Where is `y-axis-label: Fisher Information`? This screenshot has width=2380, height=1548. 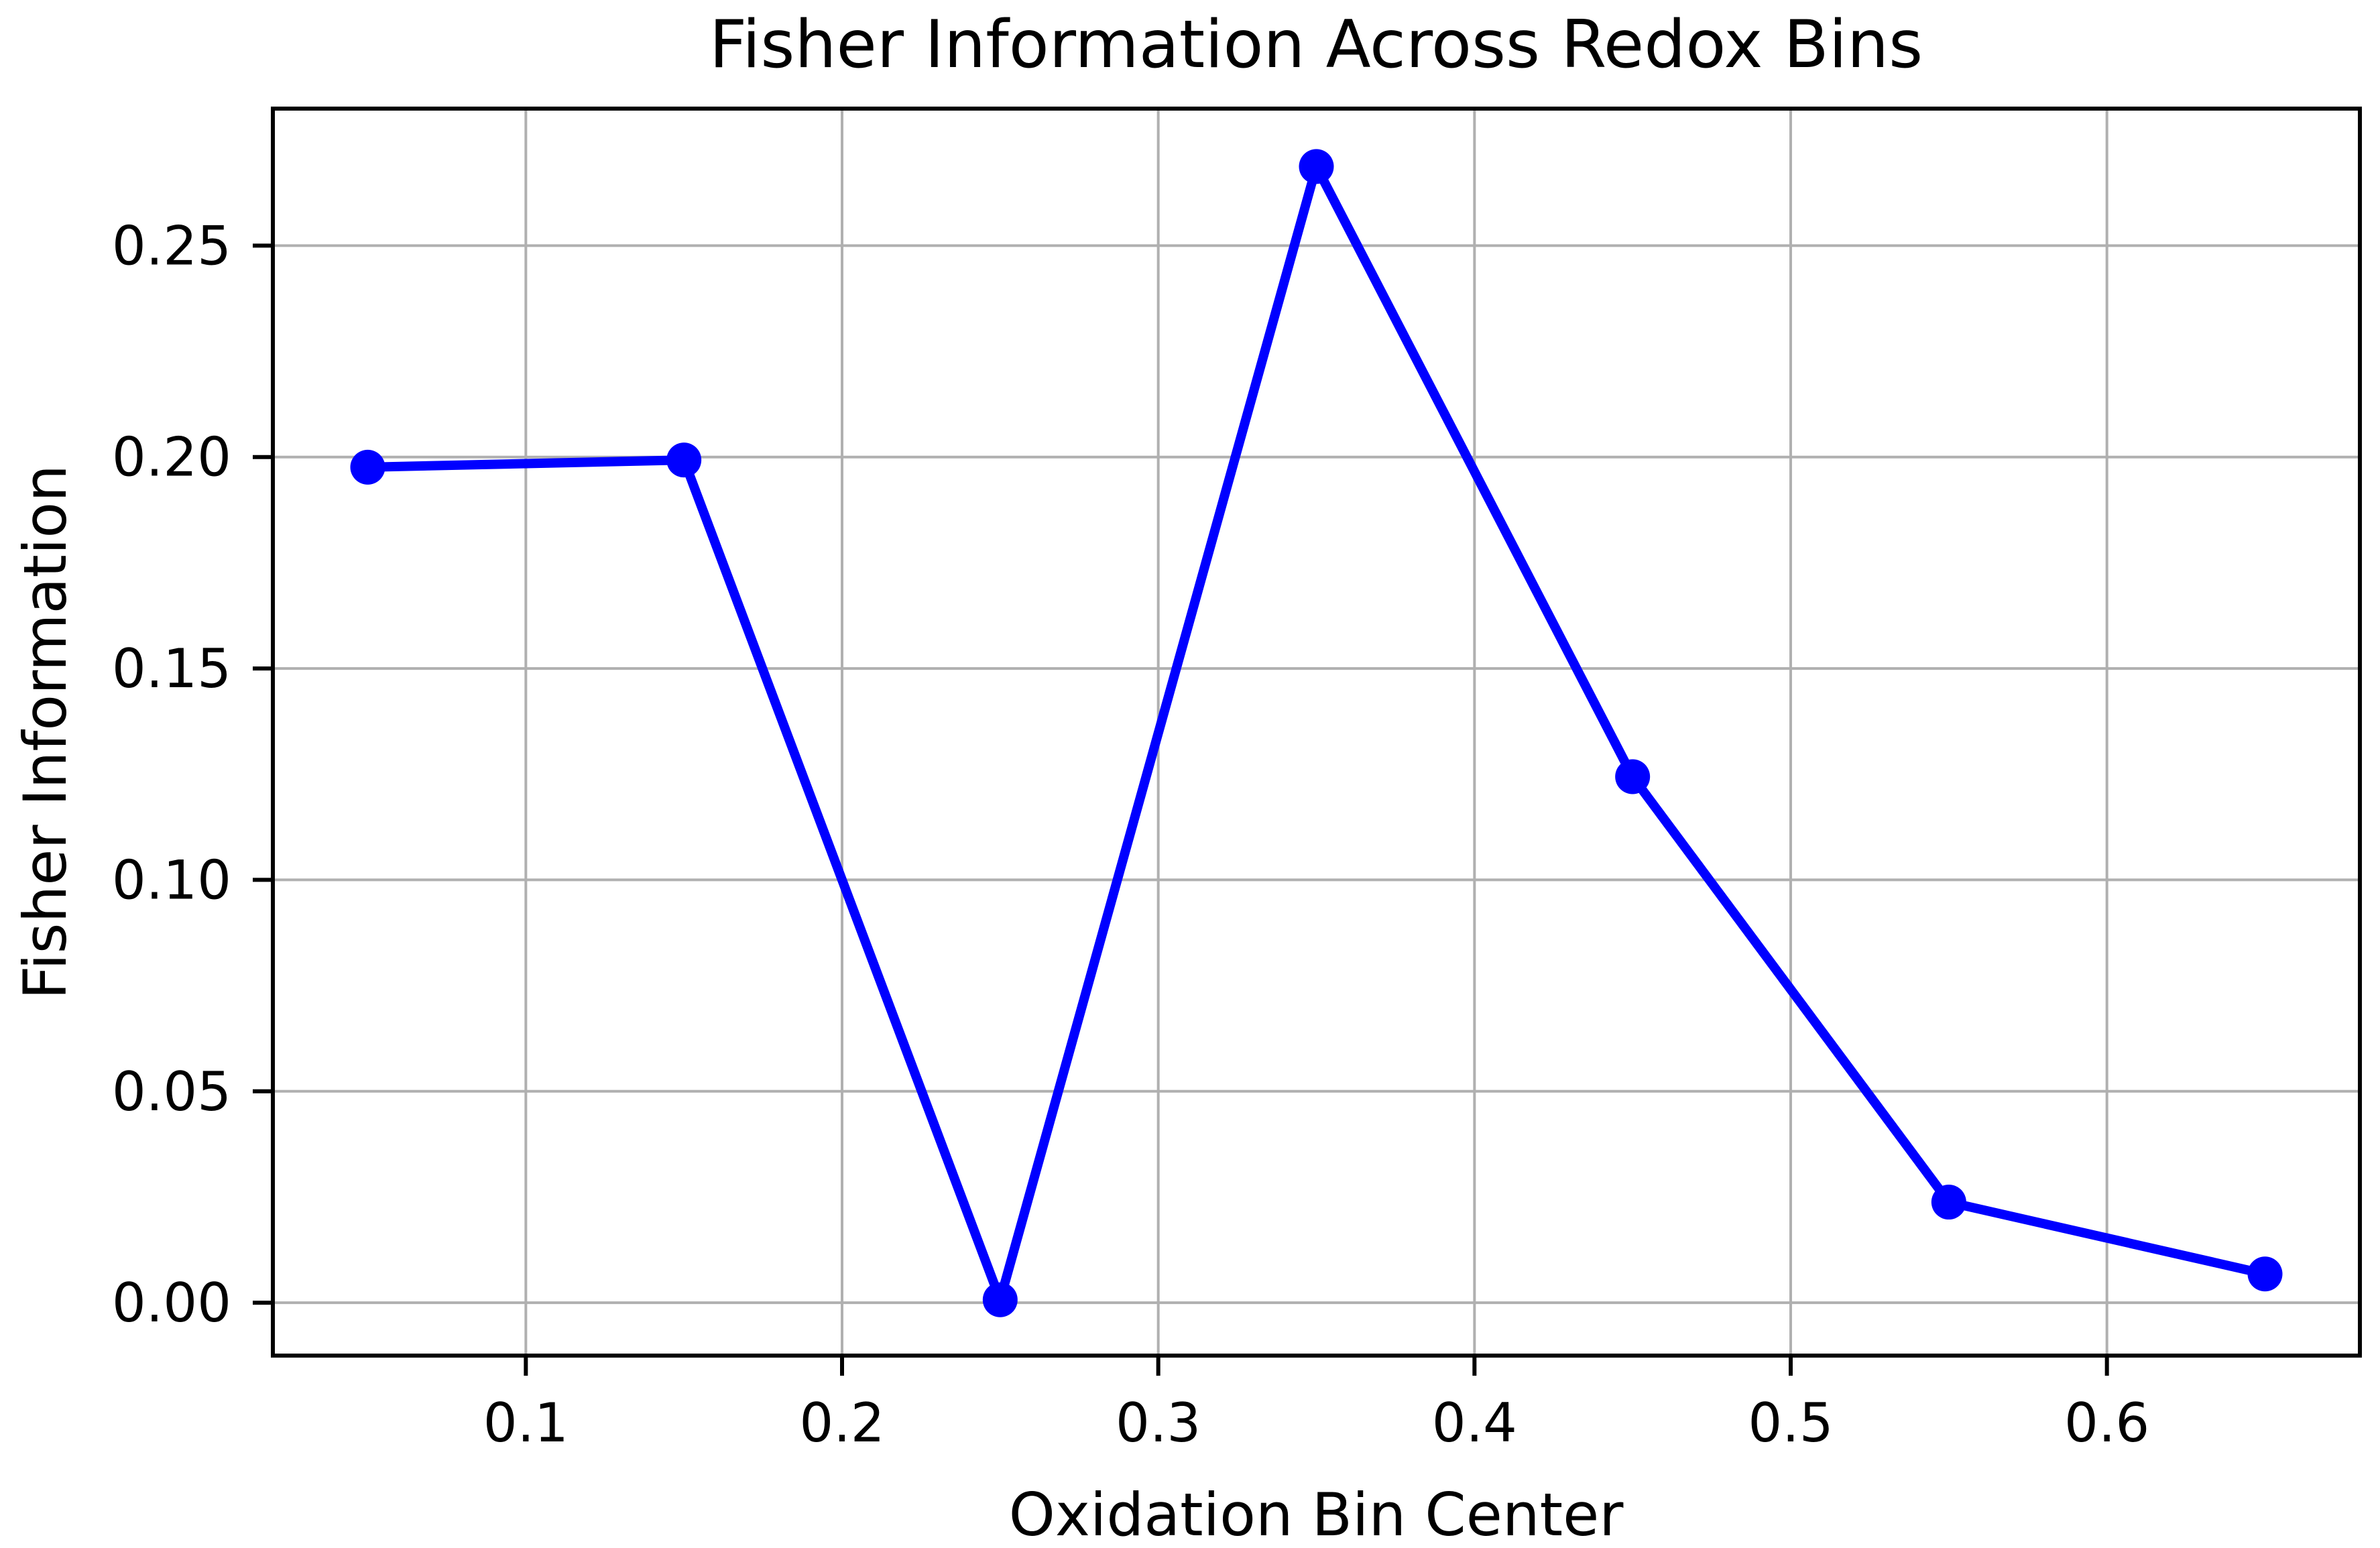 y-axis-label: Fisher Information is located at coordinates (46, 732).